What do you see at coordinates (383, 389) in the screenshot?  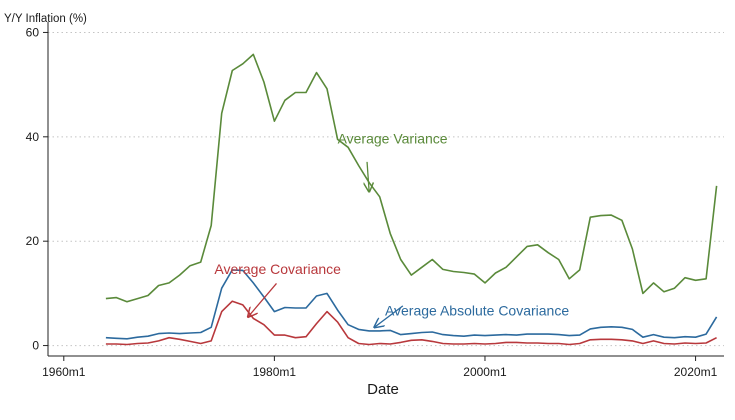 I see `x-axis-title: Date` at bounding box center [383, 389].